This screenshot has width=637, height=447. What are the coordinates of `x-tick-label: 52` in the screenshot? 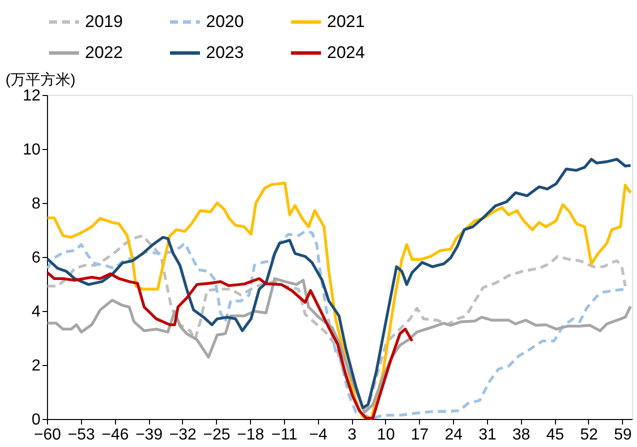 It's located at (589, 435).